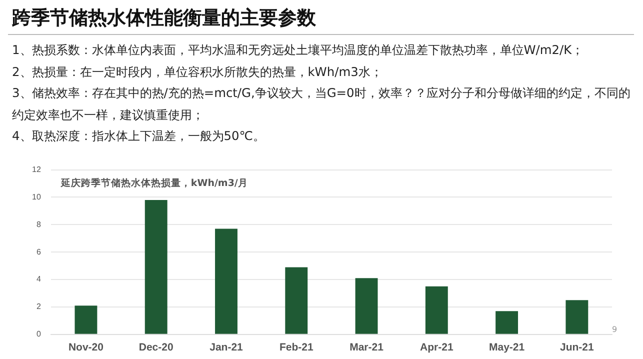 This screenshot has width=643, height=359. I want to click on text: 1、热损系数：水体单位内表面，平均水温和无穷远处土壤平均温度的单位温差下散热功率，单位W/m2/K；, so click(298, 50).